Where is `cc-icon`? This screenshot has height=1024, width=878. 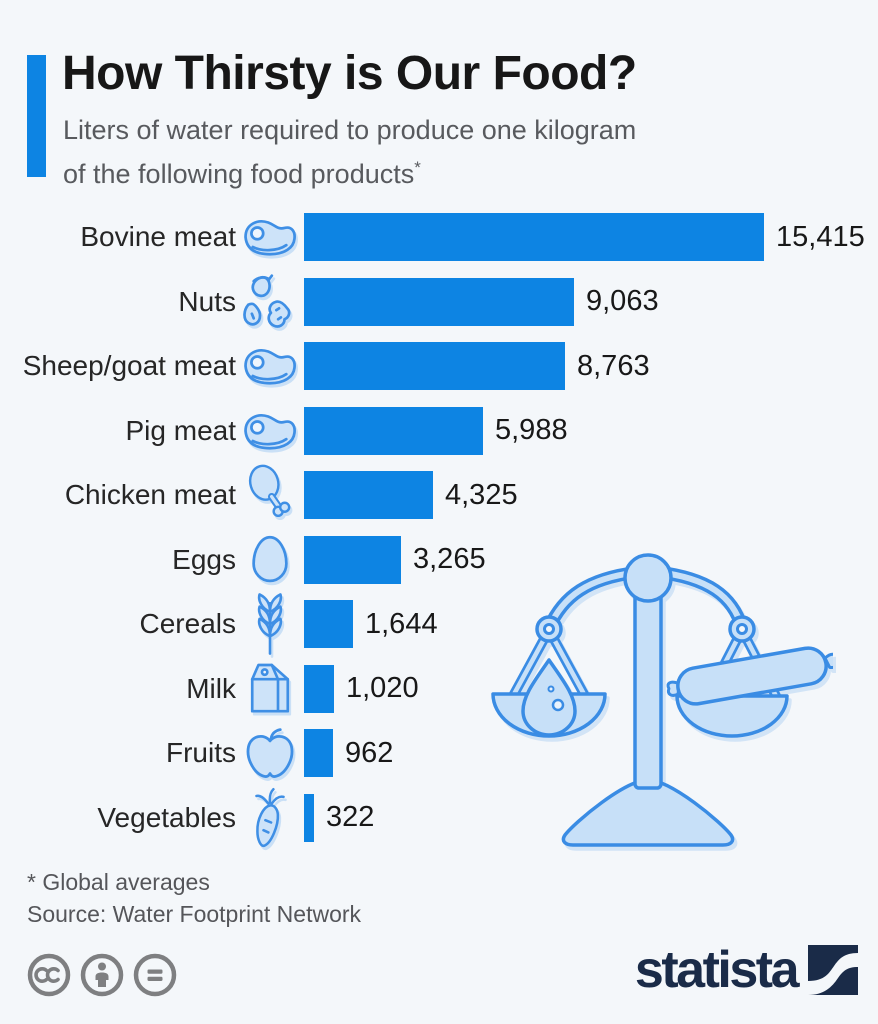 cc-icon is located at coordinates (49, 977).